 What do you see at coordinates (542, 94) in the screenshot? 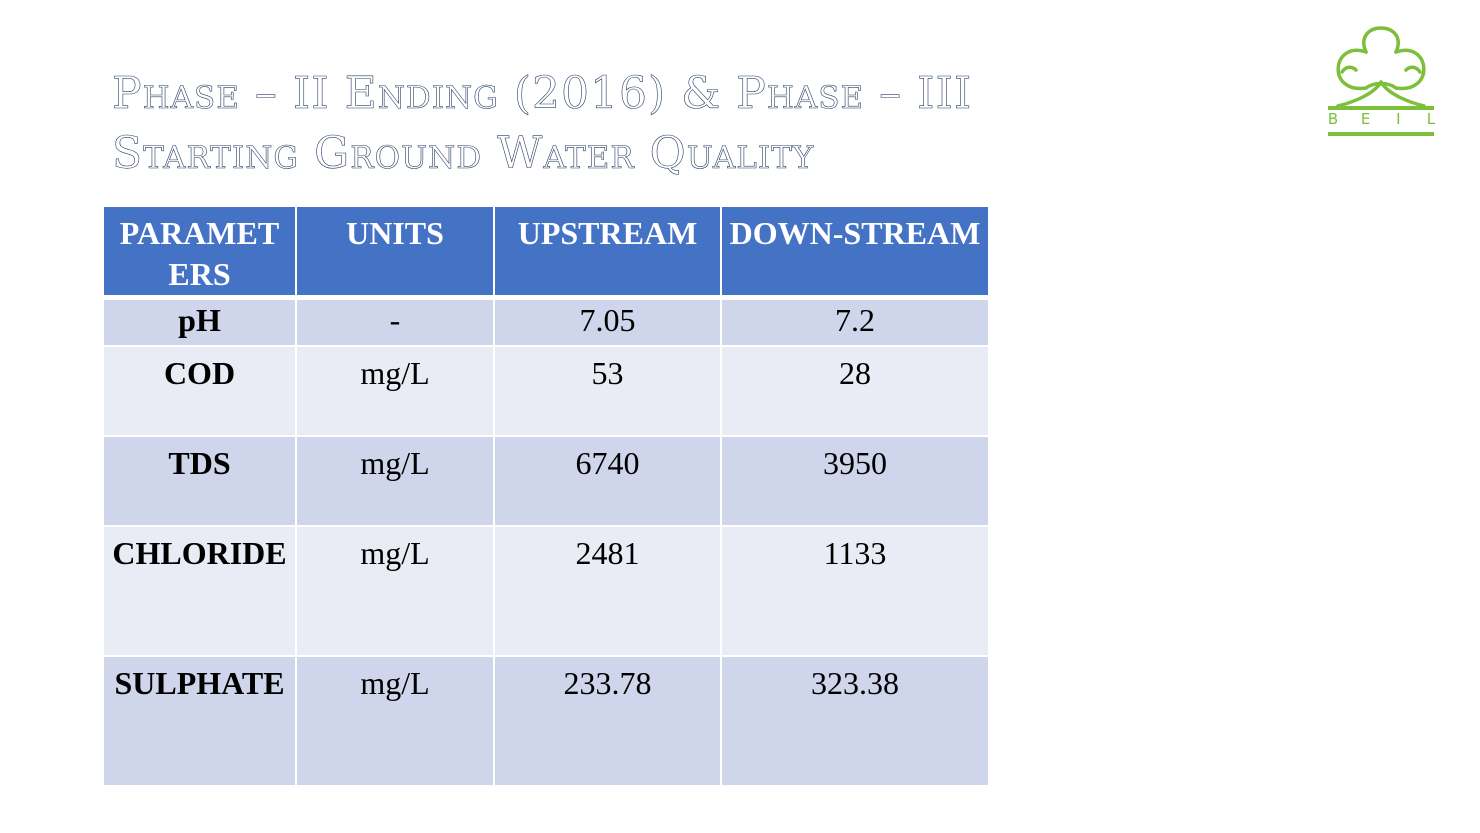
I see `slide-title-line-1: Phase – II Ending (2016) & Phase – III` at bounding box center [542, 94].